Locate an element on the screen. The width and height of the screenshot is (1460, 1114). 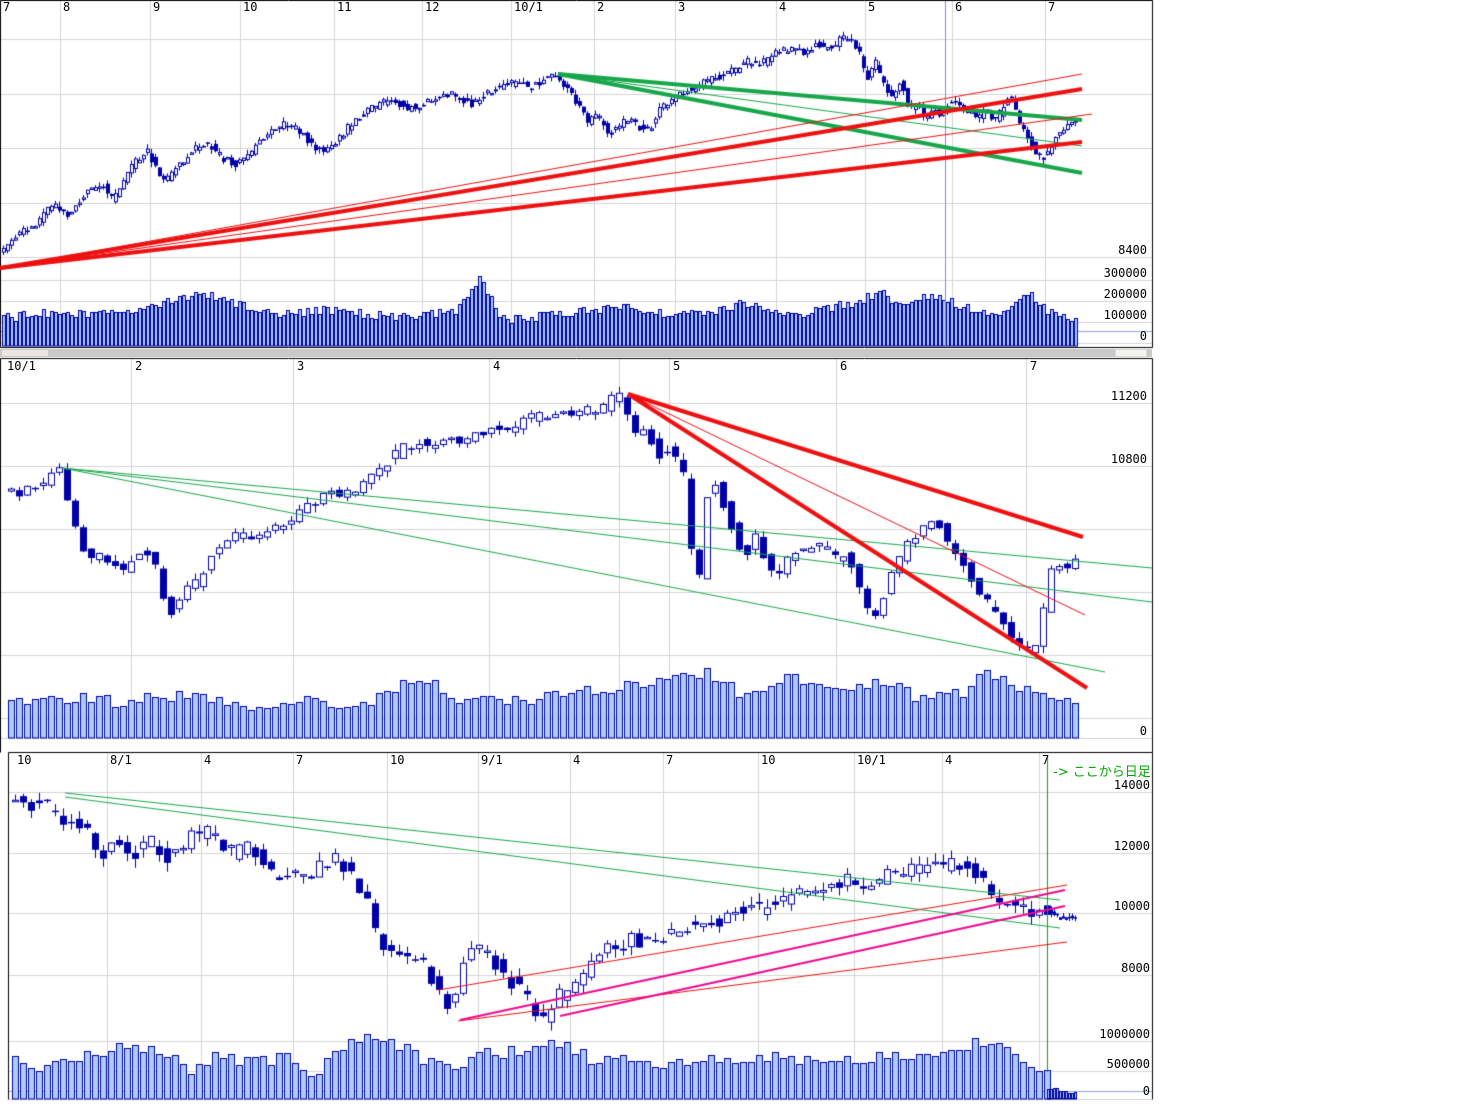
x-axis-label: 12 is located at coordinates (432, 7).